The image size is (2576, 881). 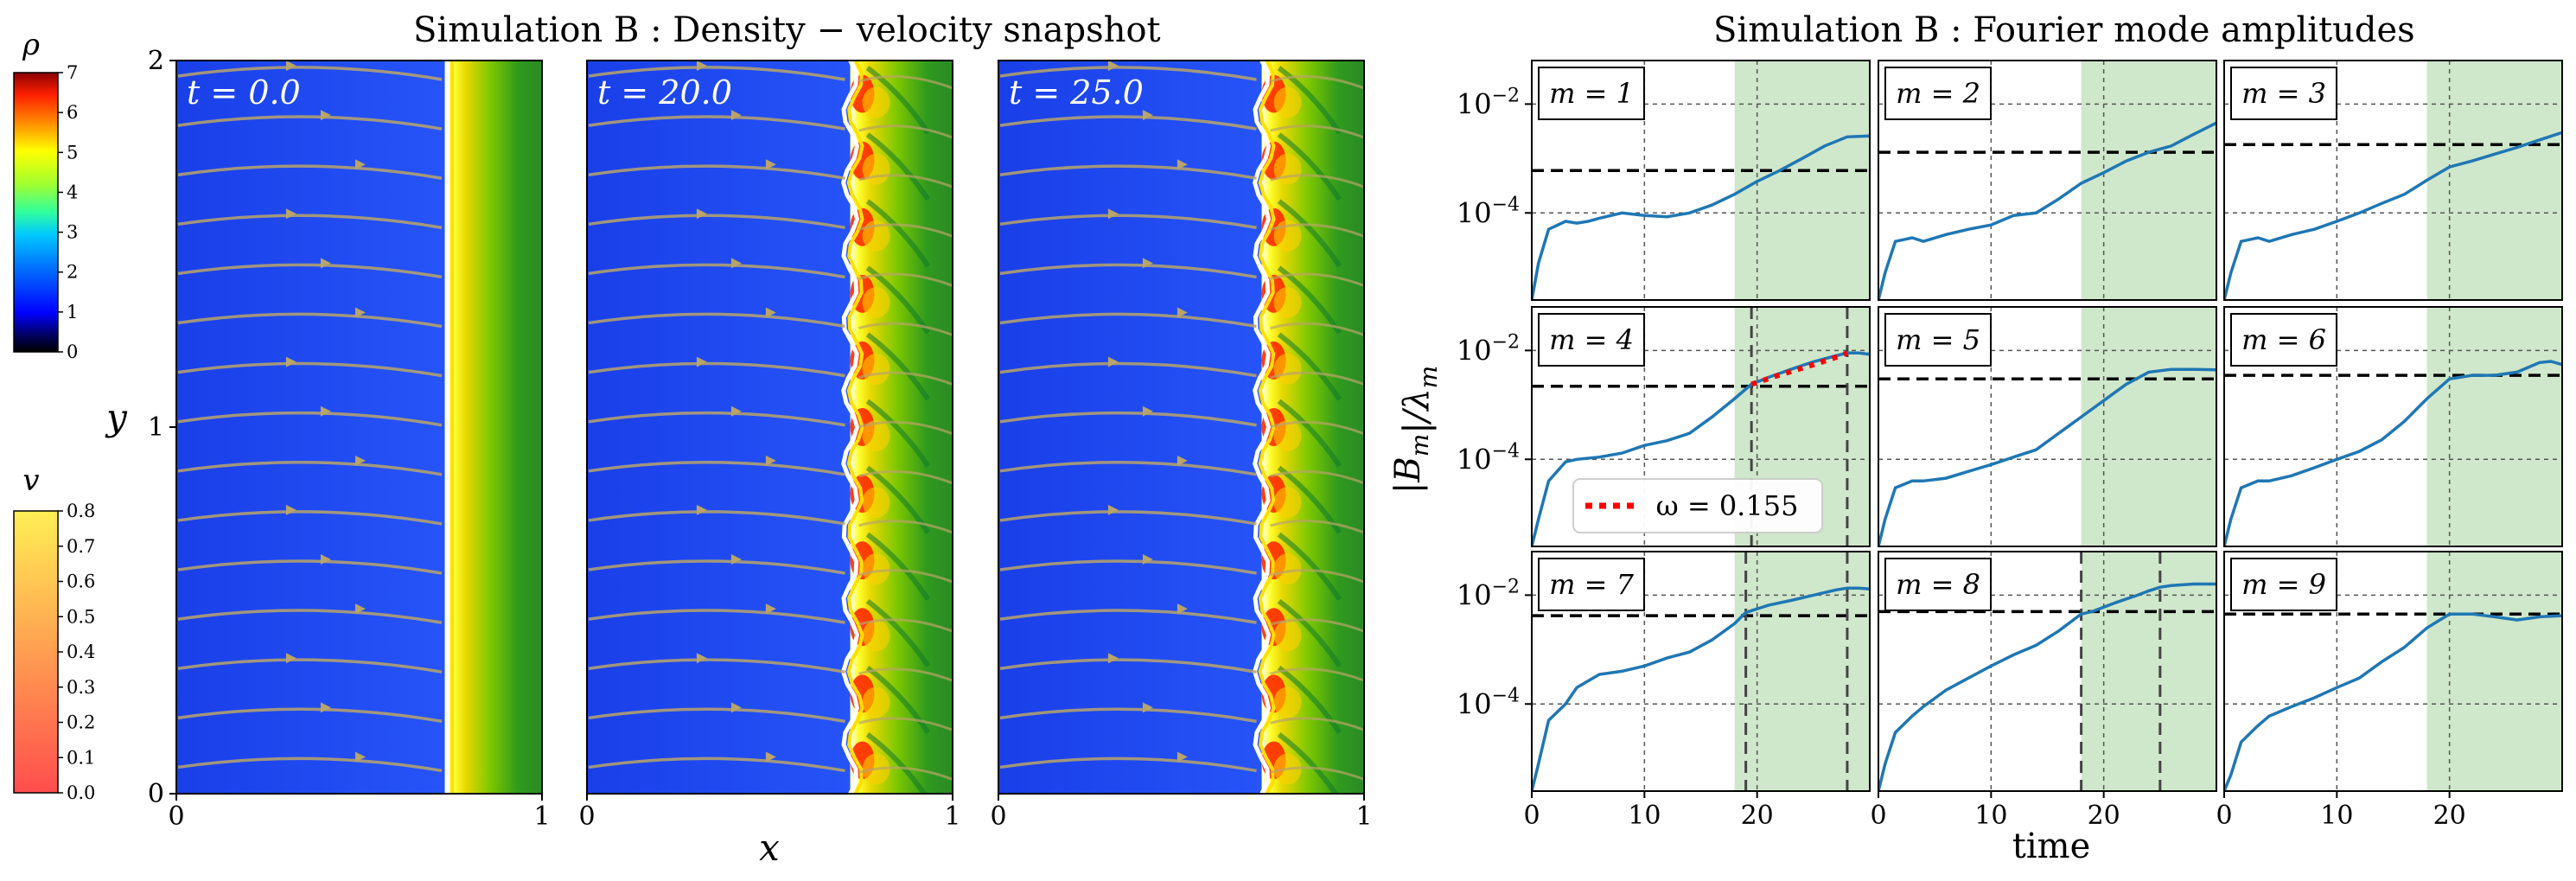 I want to click on x-tick-label: 1, so click(x=541, y=816).